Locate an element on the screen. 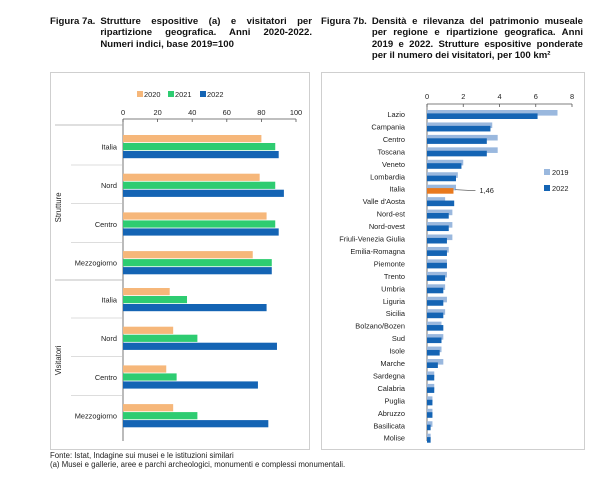 The image size is (593, 484). category-label: Nord-ovest is located at coordinates (387, 226).